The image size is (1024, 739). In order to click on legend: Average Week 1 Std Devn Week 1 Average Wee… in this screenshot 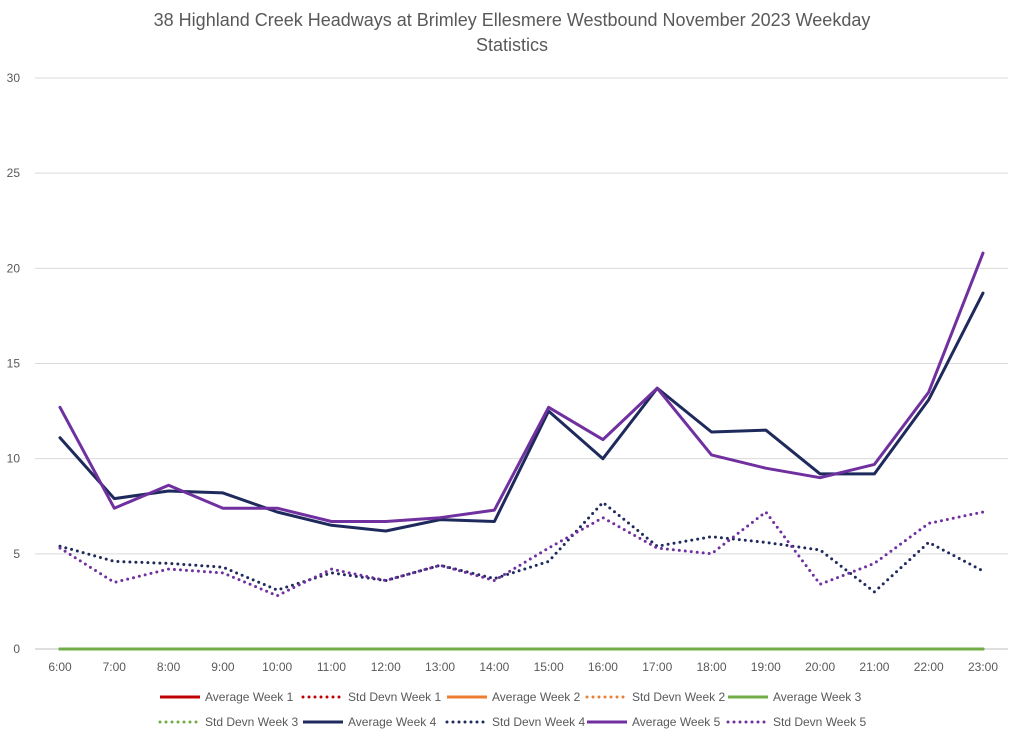, I will do `click(512, 709)`.